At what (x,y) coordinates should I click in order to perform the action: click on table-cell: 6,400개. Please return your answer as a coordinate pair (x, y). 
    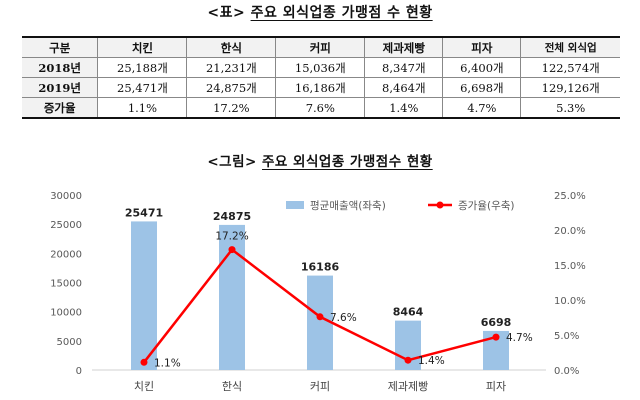
    Looking at the image, I should click on (481, 67).